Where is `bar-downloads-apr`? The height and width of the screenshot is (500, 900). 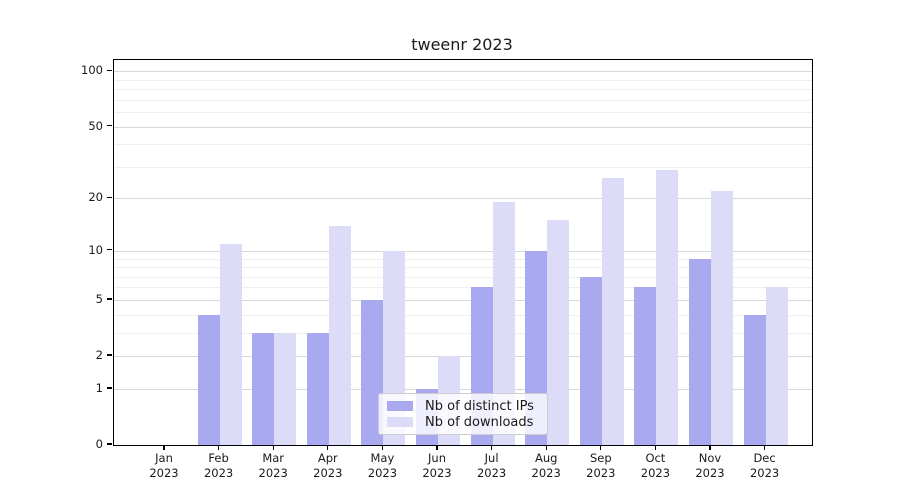
bar-downloads-apr is located at coordinates (339, 335).